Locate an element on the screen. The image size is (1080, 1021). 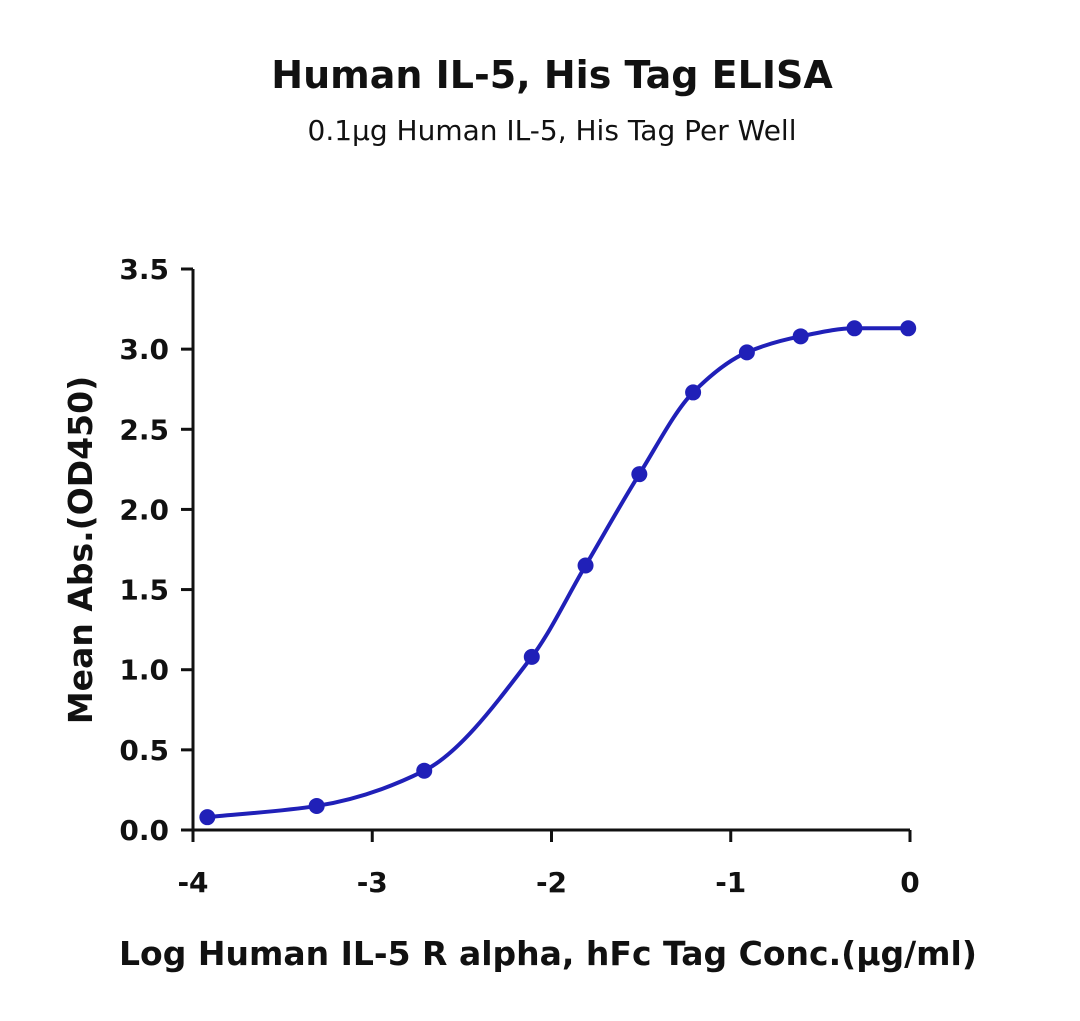
y-tick-label: 1.5 is located at coordinates (144, 590).